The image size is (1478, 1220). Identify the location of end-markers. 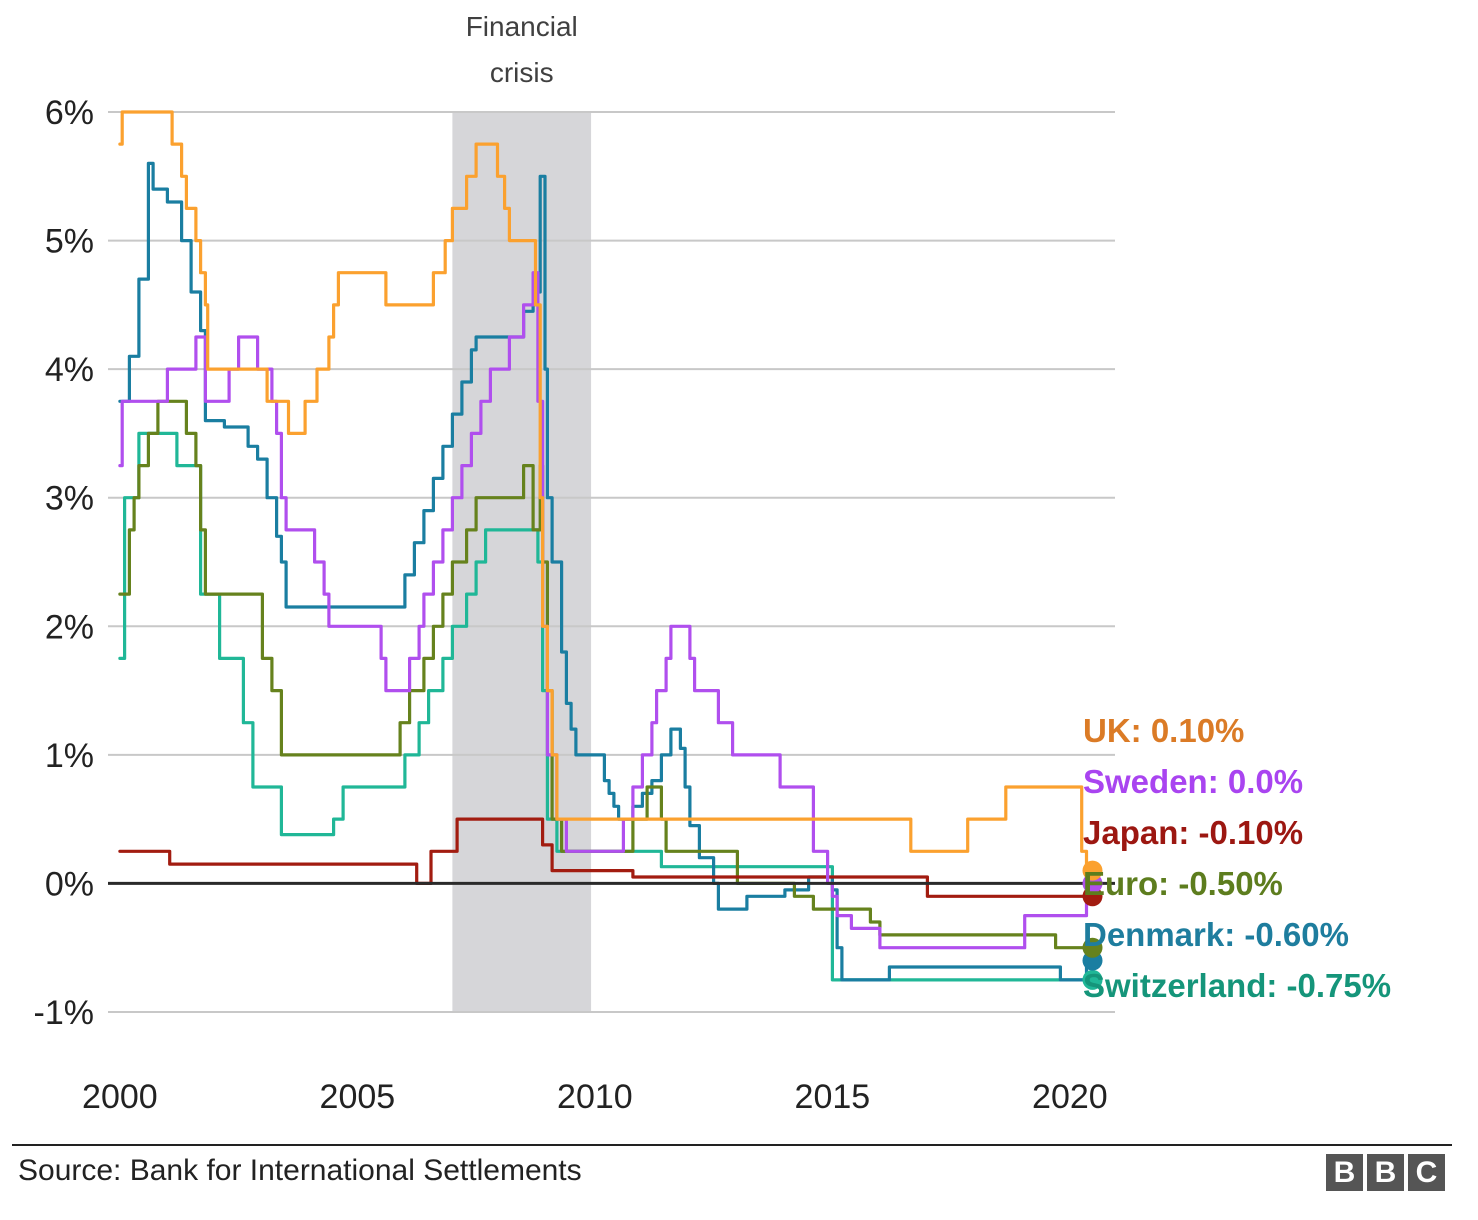
(1092, 925).